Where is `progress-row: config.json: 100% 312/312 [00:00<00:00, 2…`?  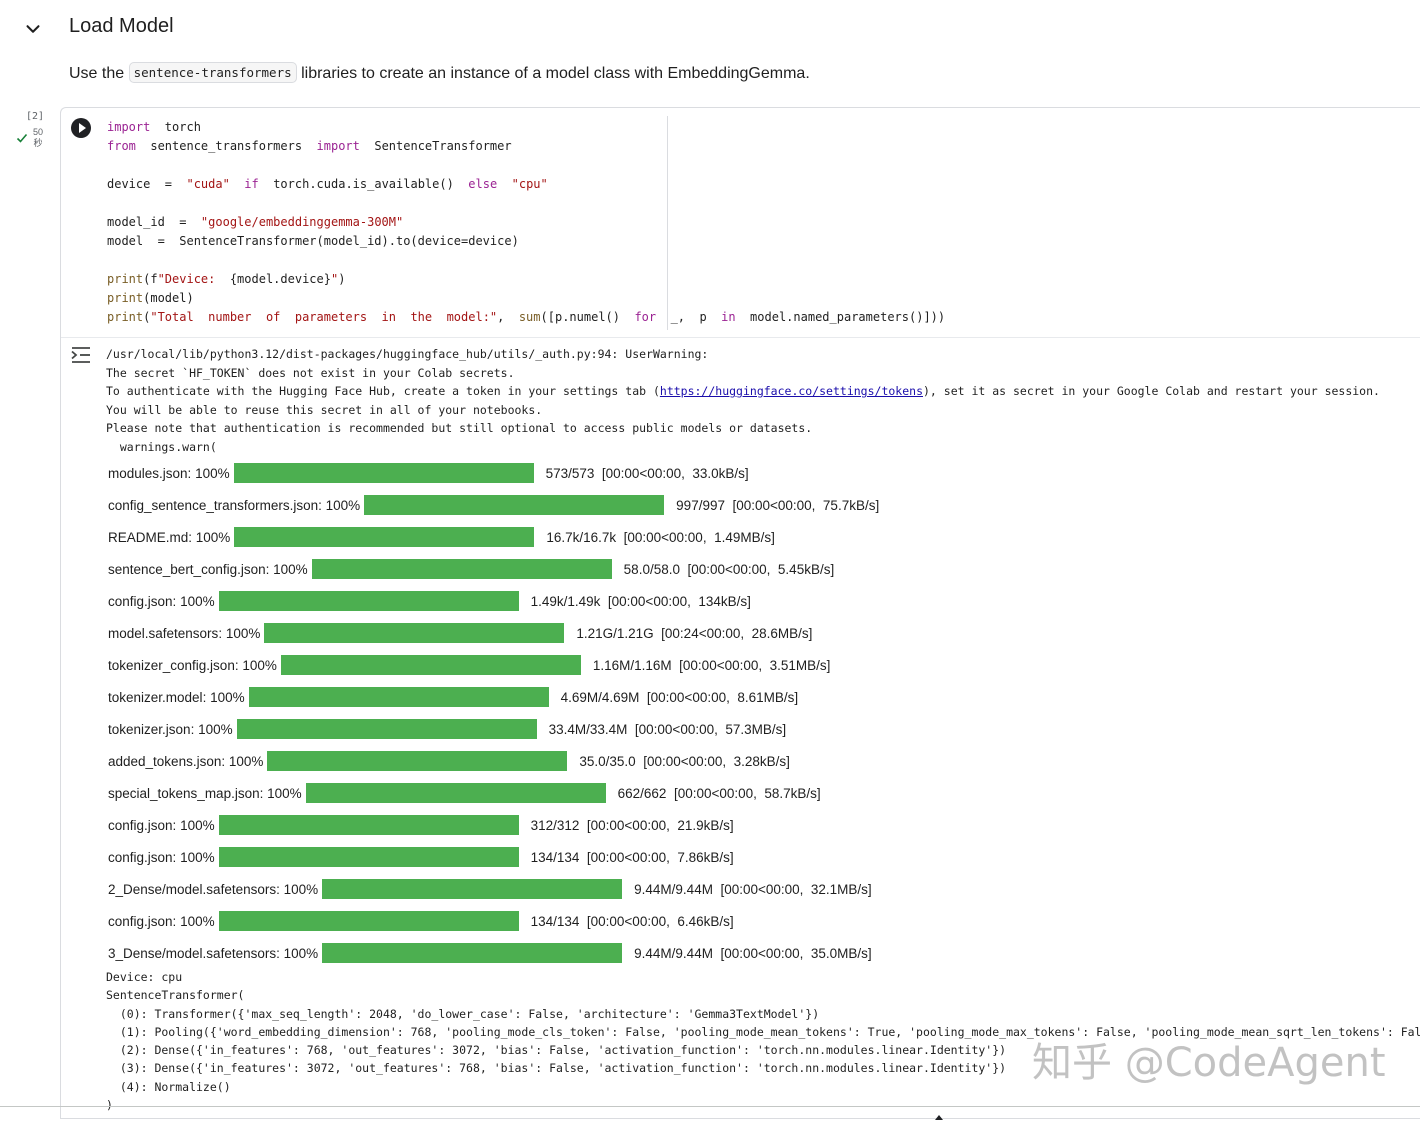 progress-row: config.json: 100% 312/312 [00:00<00:00, 2… is located at coordinates (758, 825).